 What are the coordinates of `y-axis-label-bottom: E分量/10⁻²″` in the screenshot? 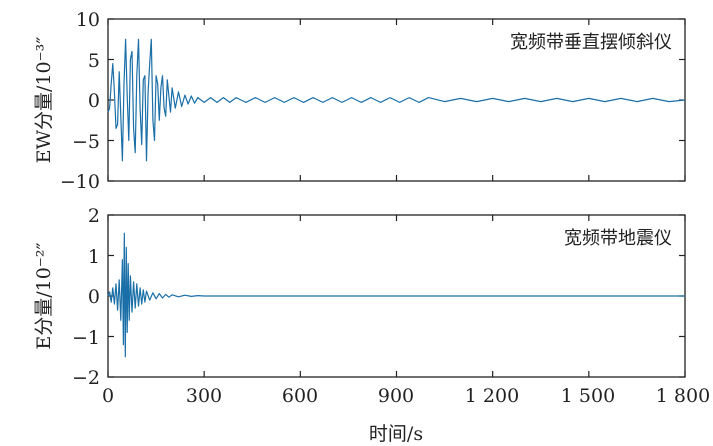 It's located at (44, 295).